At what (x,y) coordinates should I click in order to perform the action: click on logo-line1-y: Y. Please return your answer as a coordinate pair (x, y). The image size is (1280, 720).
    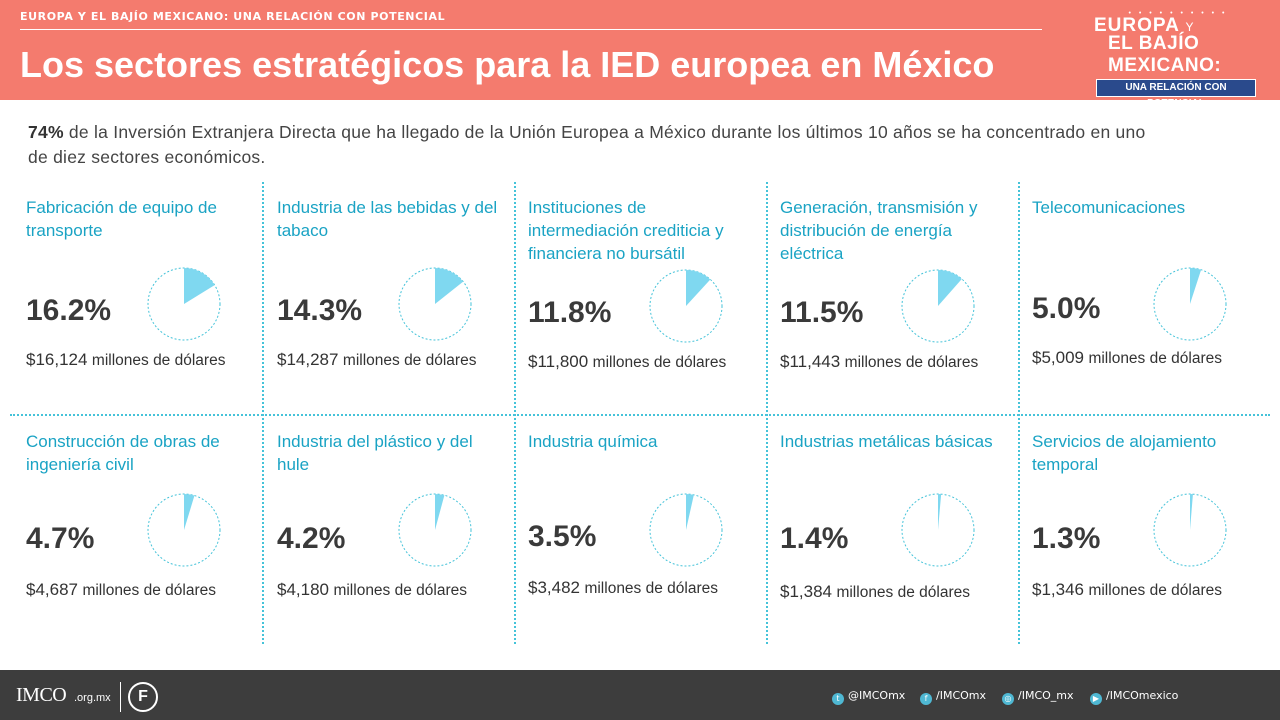
    Looking at the image, I should click on (1190, 27).